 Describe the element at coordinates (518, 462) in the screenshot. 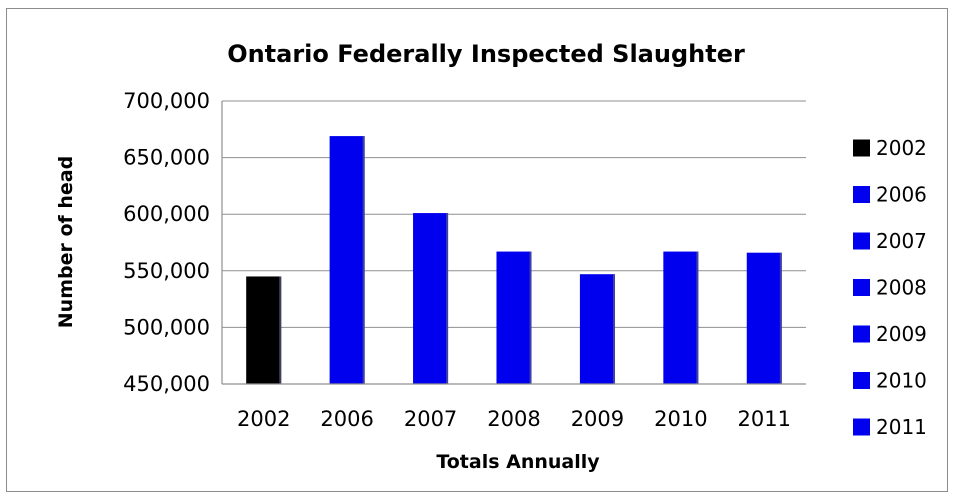

I see `x-axis-label: Totals Annually` at that location.